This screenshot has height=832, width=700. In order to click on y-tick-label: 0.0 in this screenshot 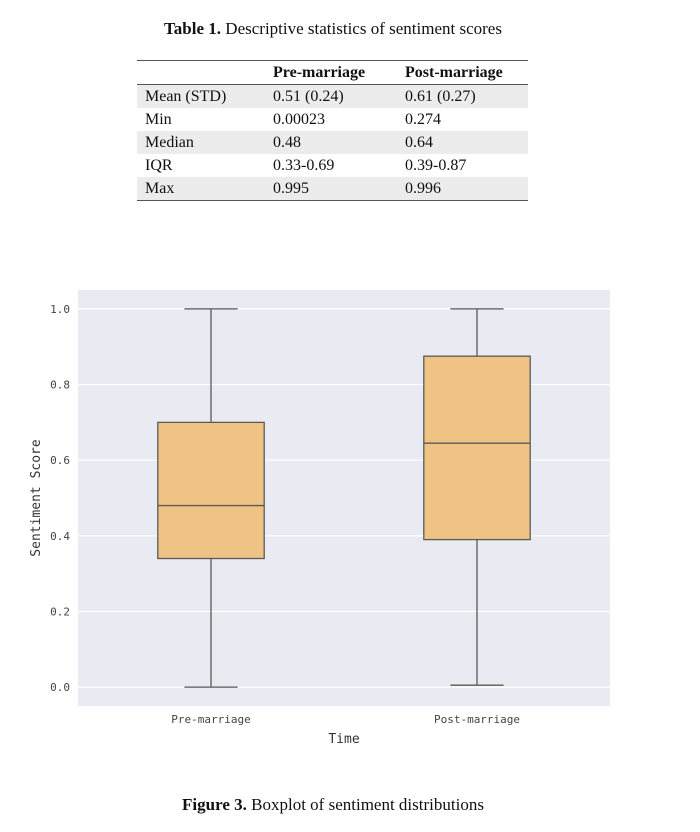, I will do `click(60, 687)`.